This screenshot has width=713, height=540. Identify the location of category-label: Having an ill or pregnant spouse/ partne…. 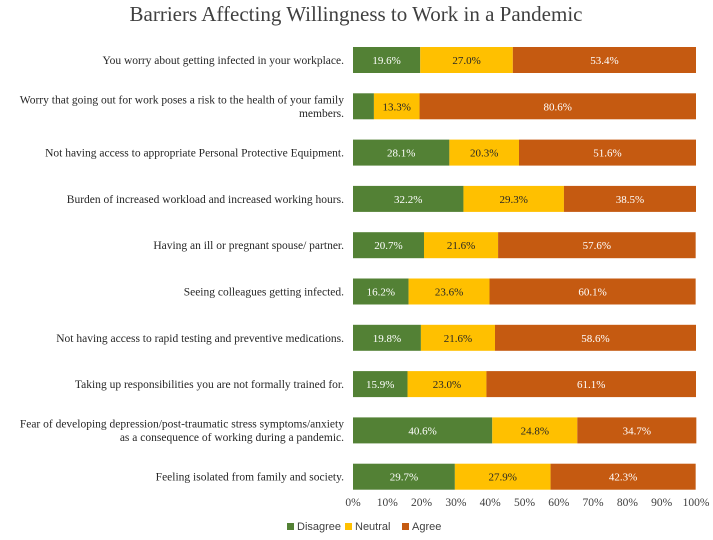
(248, 246).